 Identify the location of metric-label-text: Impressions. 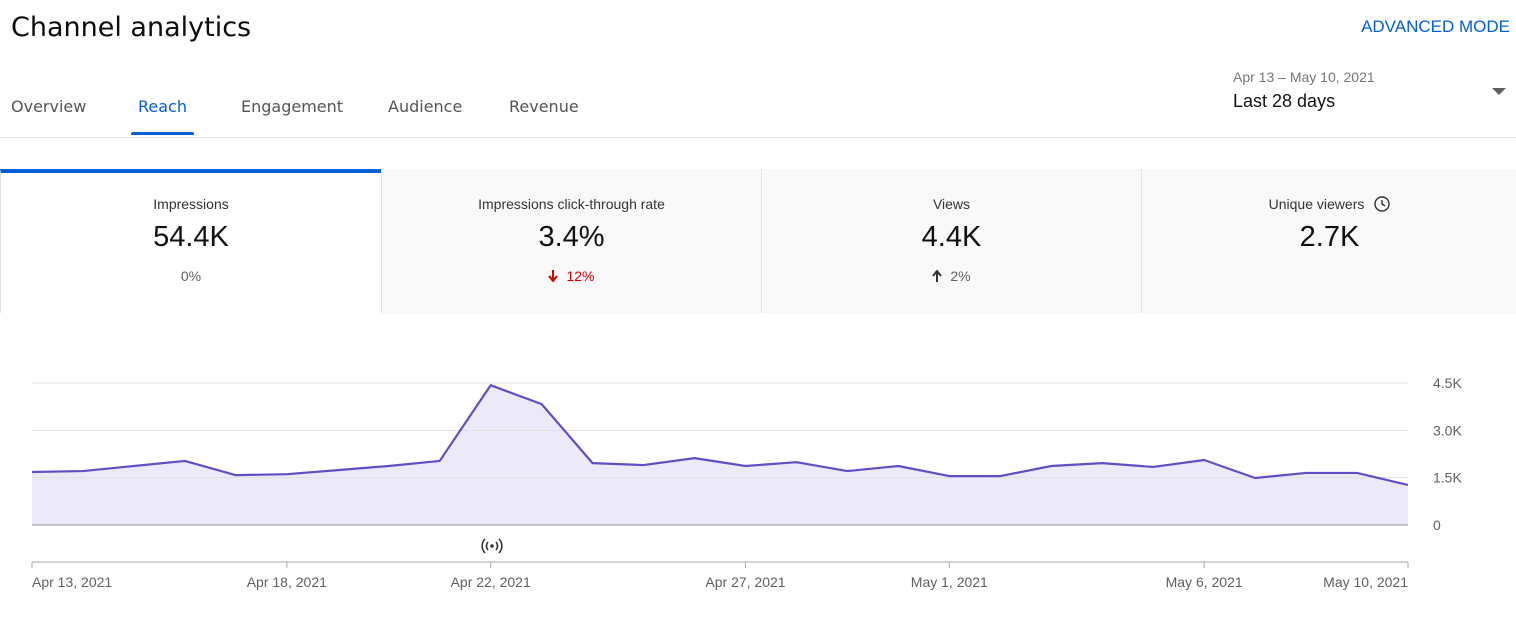
(191, 204).